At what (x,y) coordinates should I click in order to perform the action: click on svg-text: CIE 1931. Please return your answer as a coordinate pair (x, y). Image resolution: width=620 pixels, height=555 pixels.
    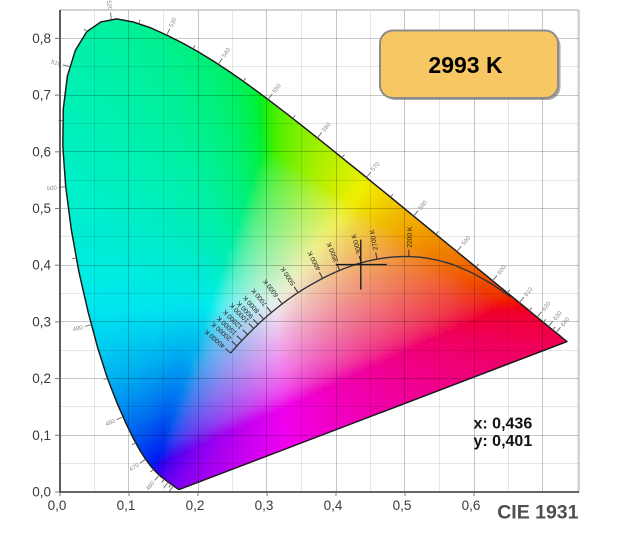
    Looking at the image, I should click on (537, 513).